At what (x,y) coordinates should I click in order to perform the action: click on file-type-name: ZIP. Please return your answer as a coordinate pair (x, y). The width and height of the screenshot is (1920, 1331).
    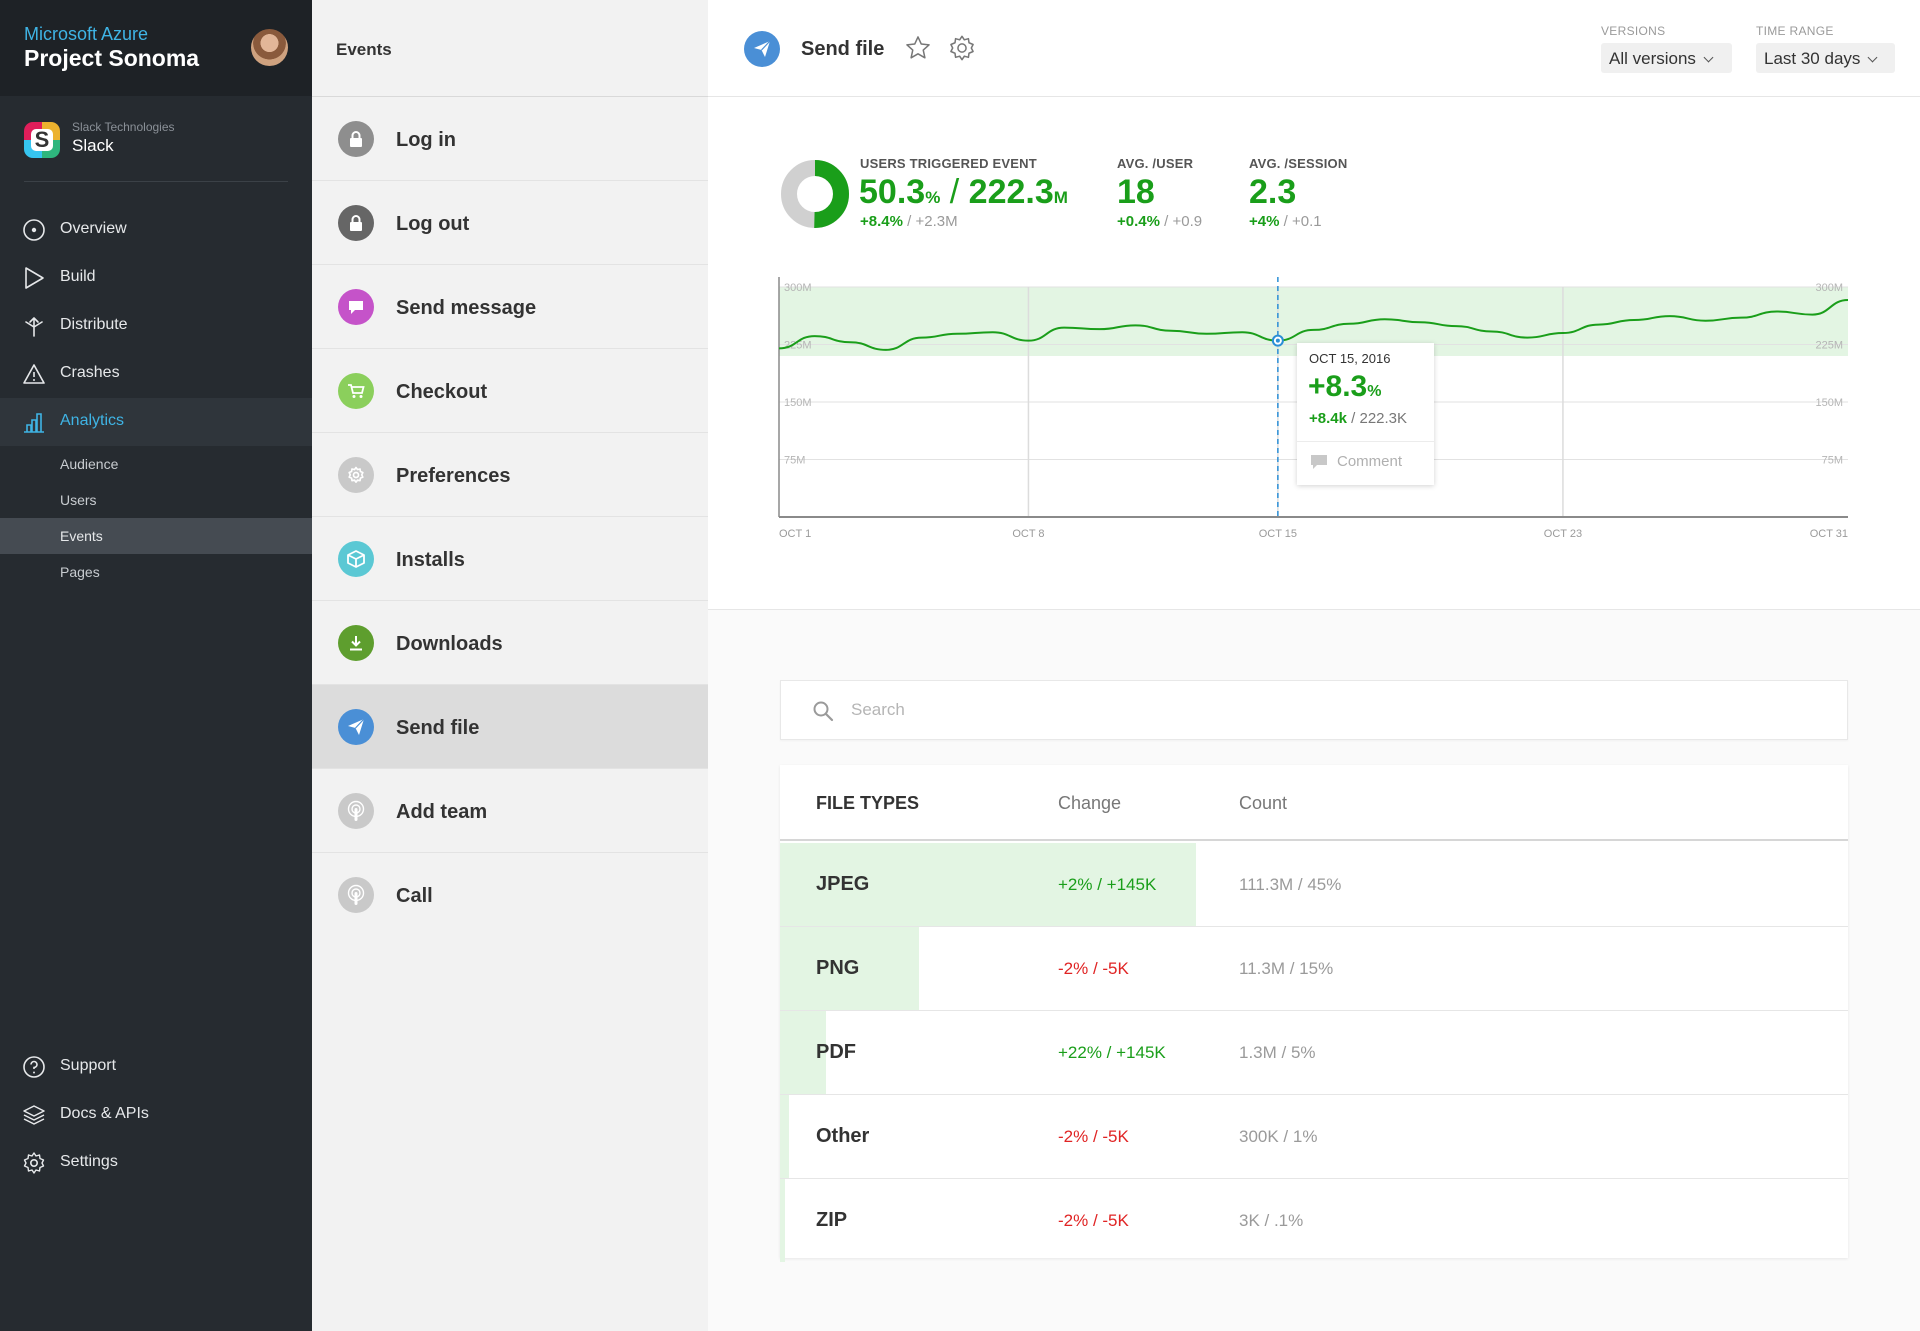
    Looking at the image, I should click on (832, 1220).